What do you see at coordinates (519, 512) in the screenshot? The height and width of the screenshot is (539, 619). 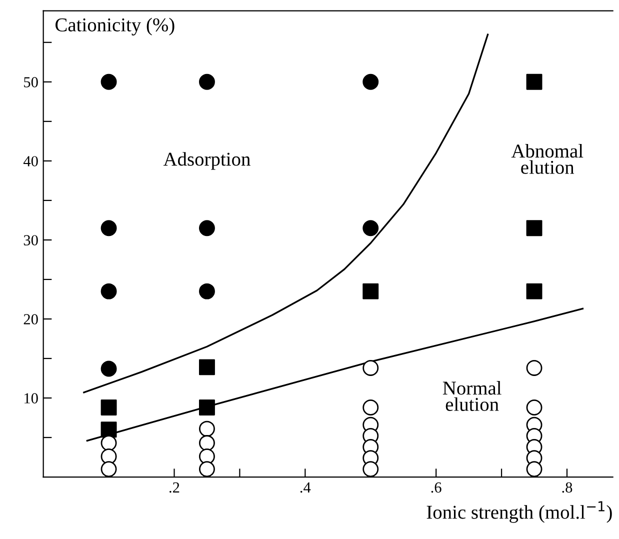 I see `x-axis-title: Ionic strength (mol.l$^{−1}$)` at bounding box center [519, 512].